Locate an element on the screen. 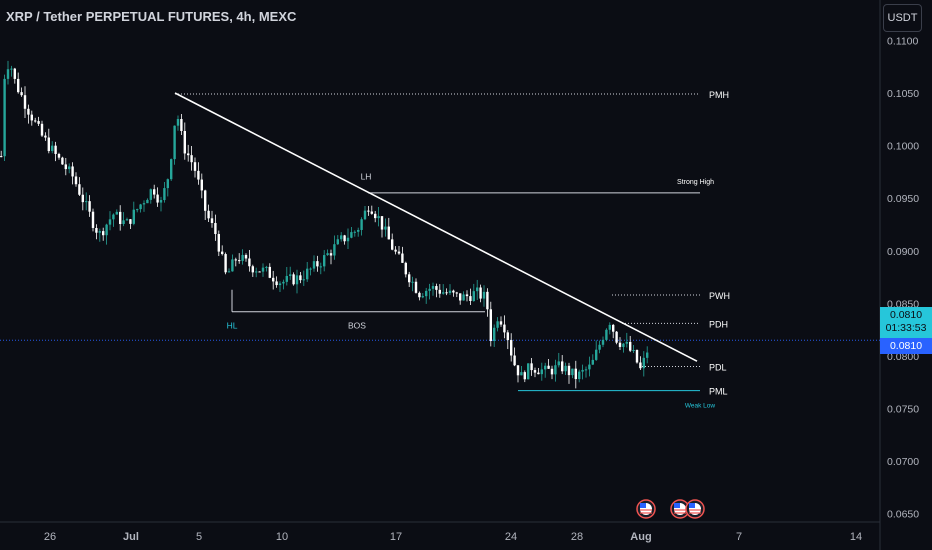  x-tick-label: Aug is located at coordinates (640, 537).